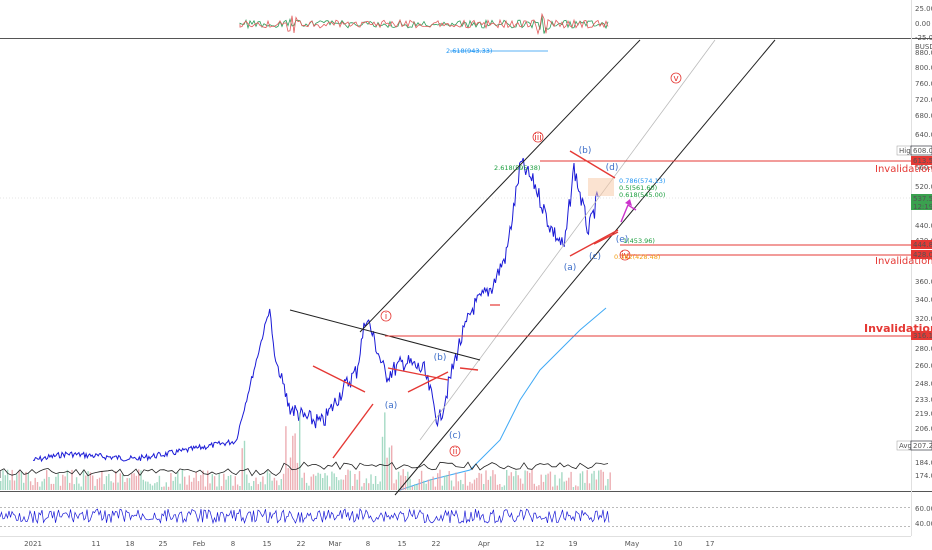 Image resolution: width=932 pixels, height=550 pixels. What do you see at coordinates (639, 241) in the screenshot?
I see `fib-label: 1(453.96)` at bounding box center [639, 241].